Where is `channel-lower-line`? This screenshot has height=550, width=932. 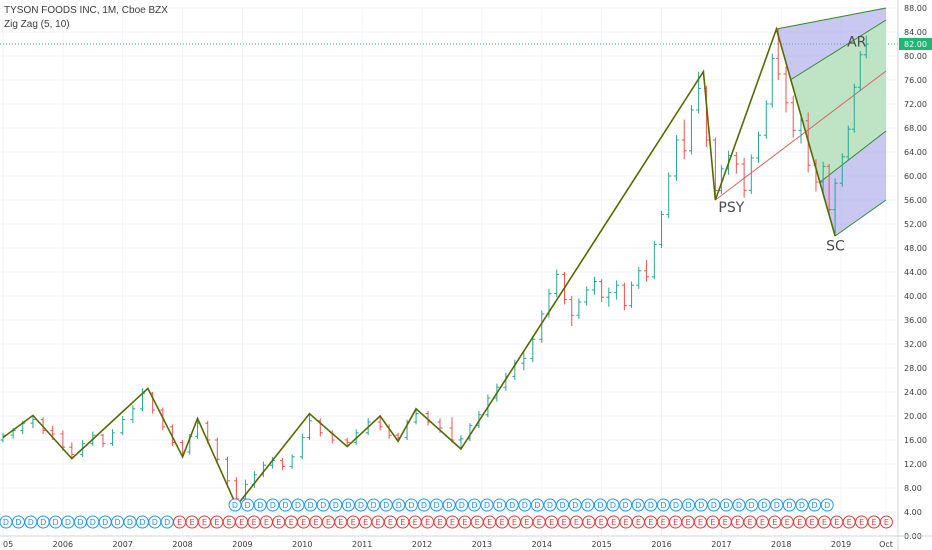
channel-lower-line is located at coordinates (860, 218).